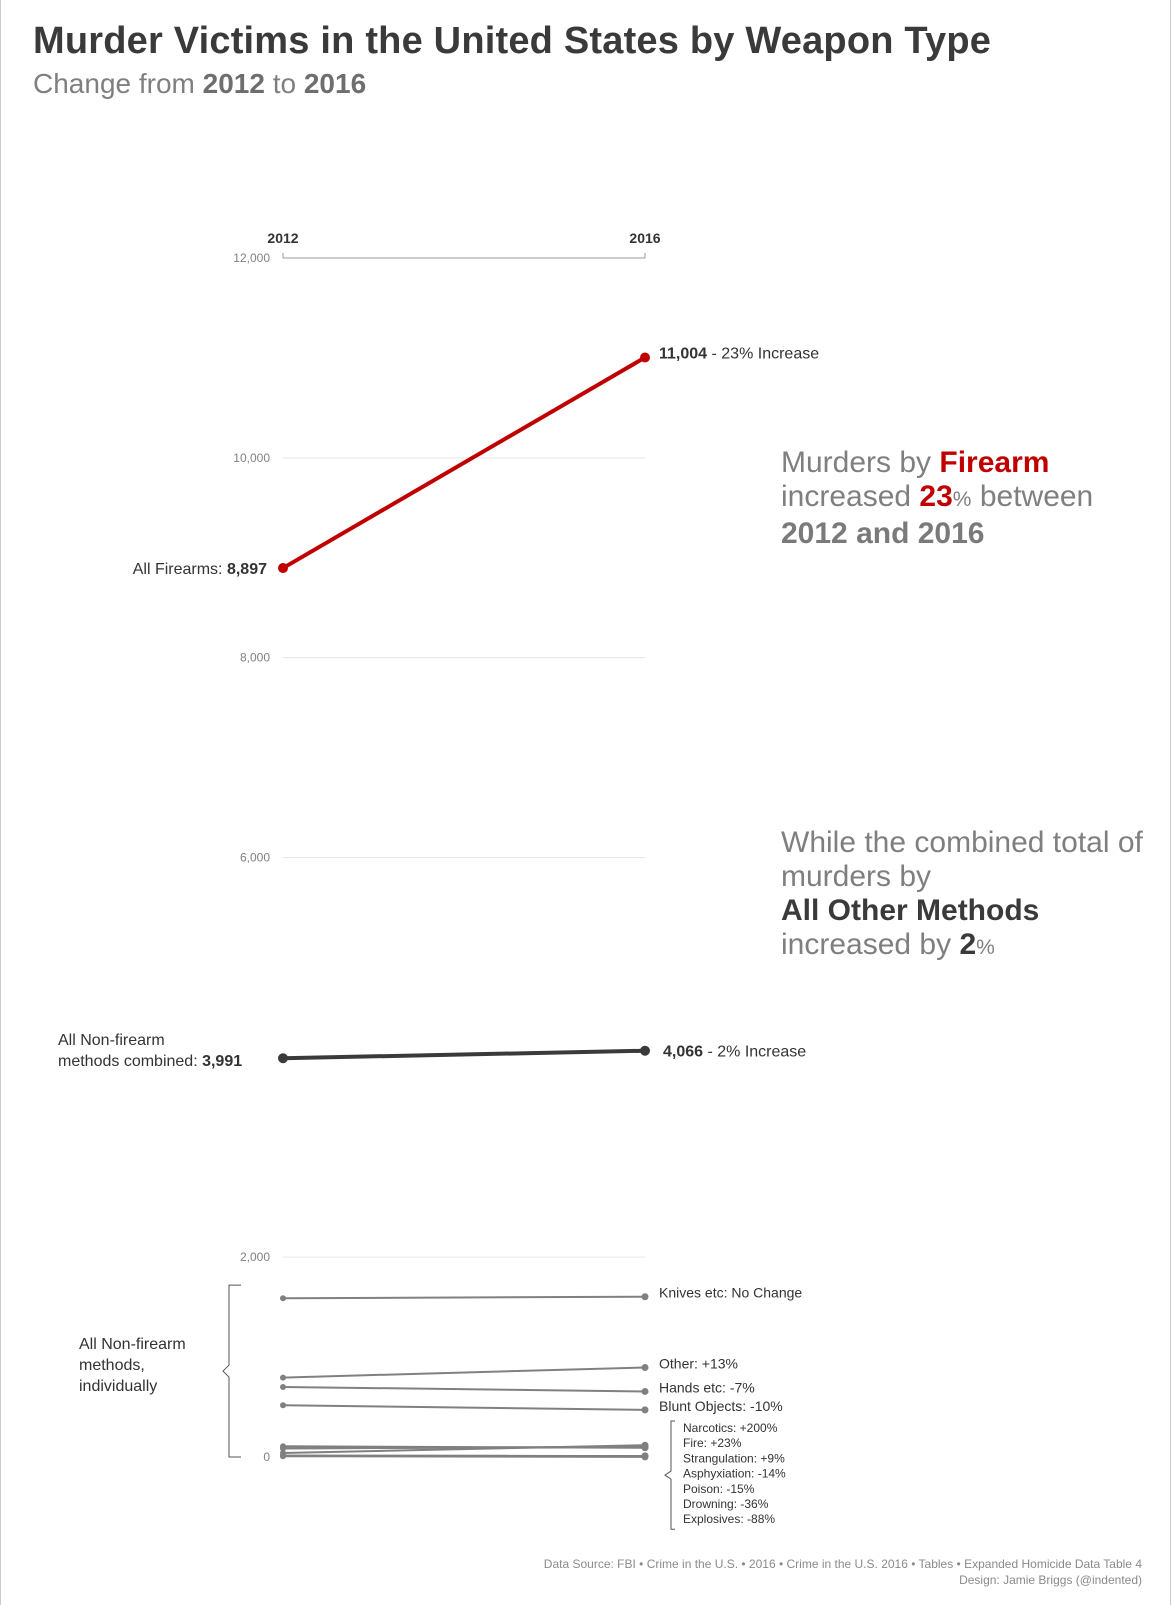 The image size is (1171, 1605). I want to click on chart-subtitle: Change from 2012 to 2016, so click(199, 84).